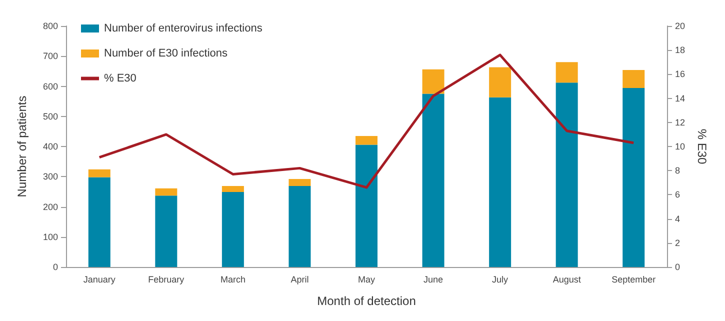 The width and height of the screenshot is (725, 321). Describe the element at coordinates (680, 147) in the screenshot. I see `y2-tick-label: 10` at that location.